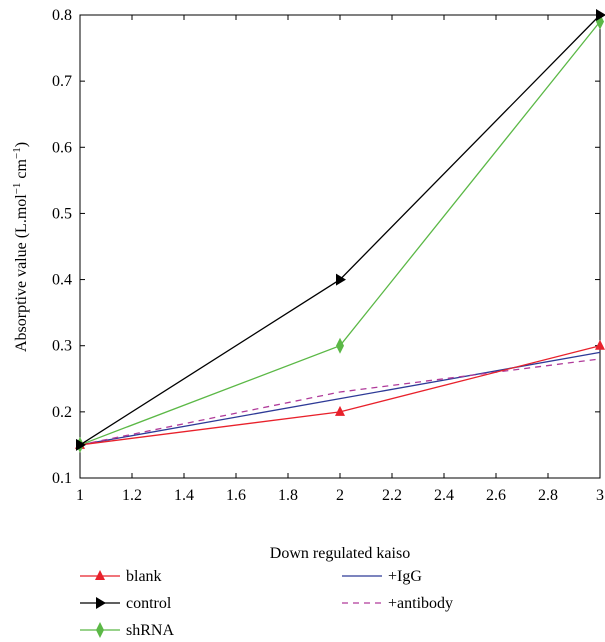 The width and height of the screenshot is (605, 642). Describe the element at coordinates (62, 478) in the screenshot. I see `y-tick-label: 0.1` at that location.